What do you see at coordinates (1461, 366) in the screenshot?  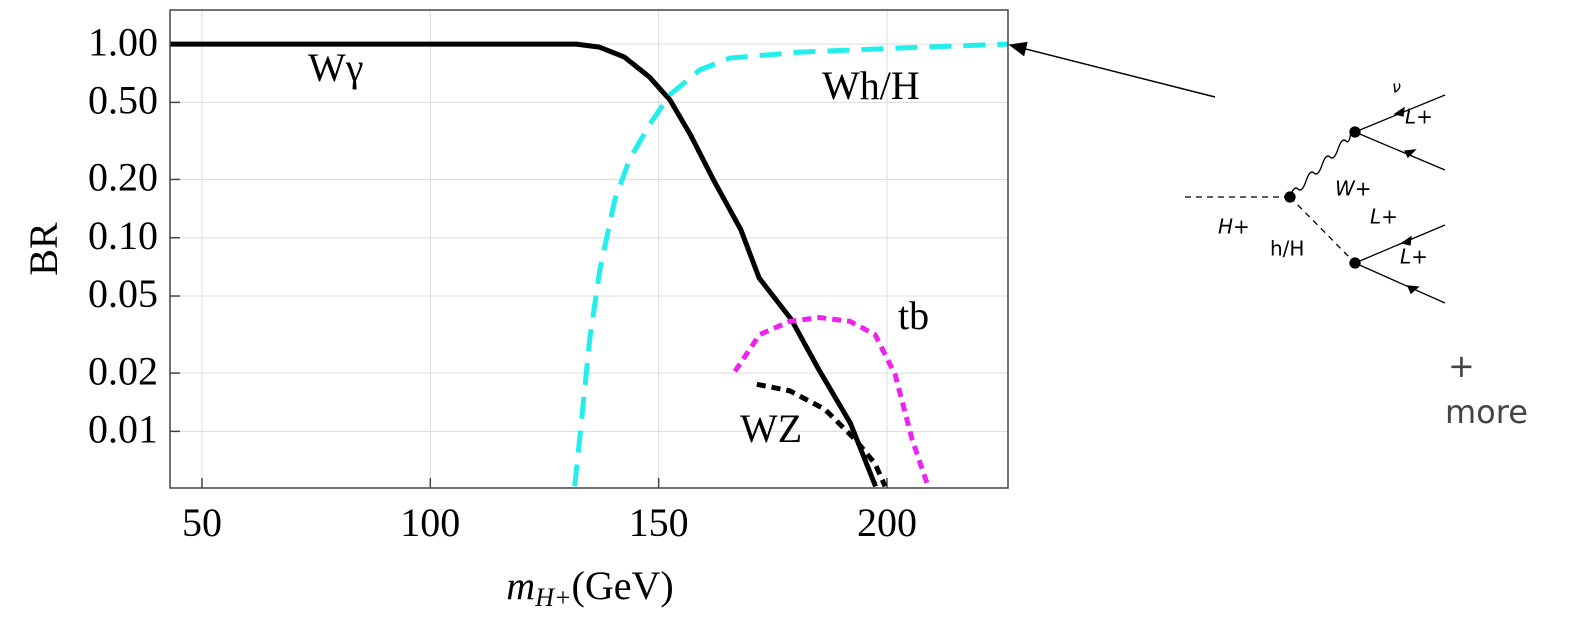 I see `plus-sign: +` at bounding box center [1461, 366].